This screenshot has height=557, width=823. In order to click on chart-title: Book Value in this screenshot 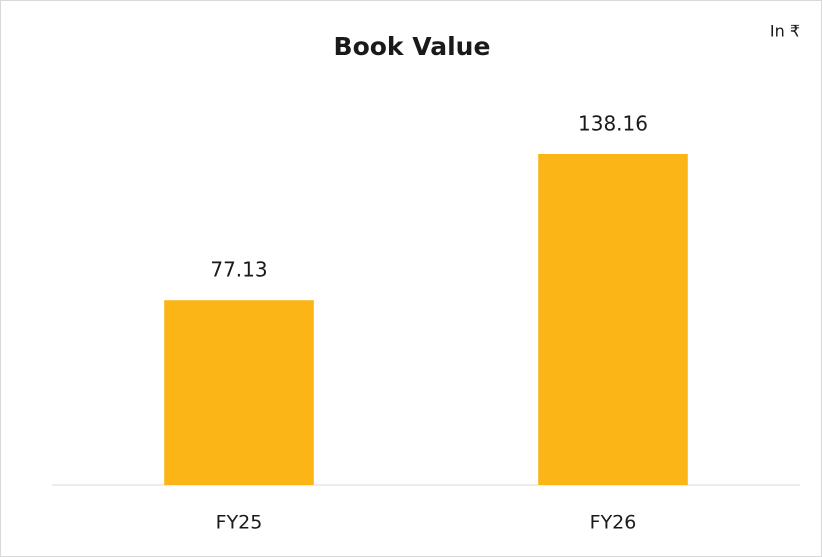, I will do `click(412, 46)`.